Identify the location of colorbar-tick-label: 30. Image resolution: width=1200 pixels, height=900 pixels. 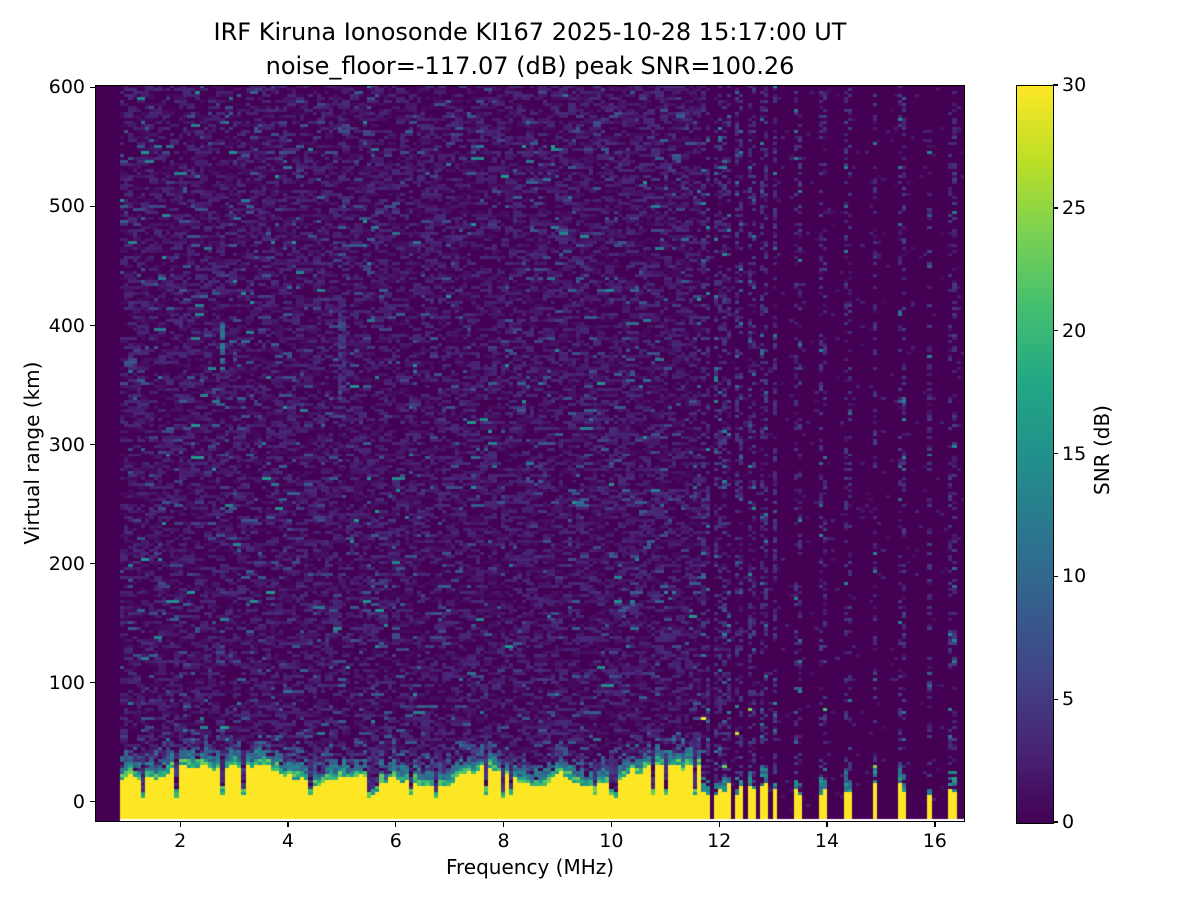
(1074, 85).